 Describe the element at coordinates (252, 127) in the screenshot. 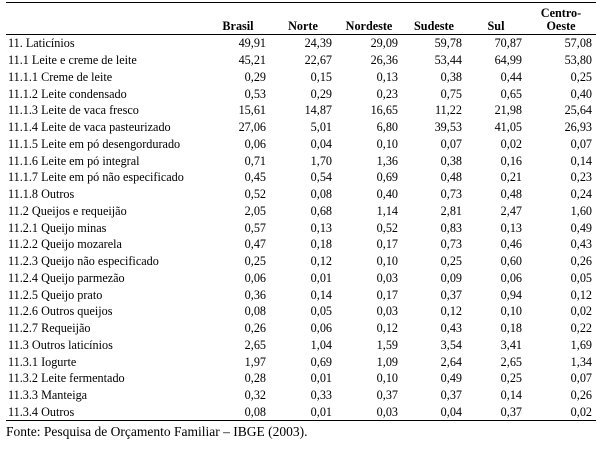

I see `cell-value: 27,06` at that location.